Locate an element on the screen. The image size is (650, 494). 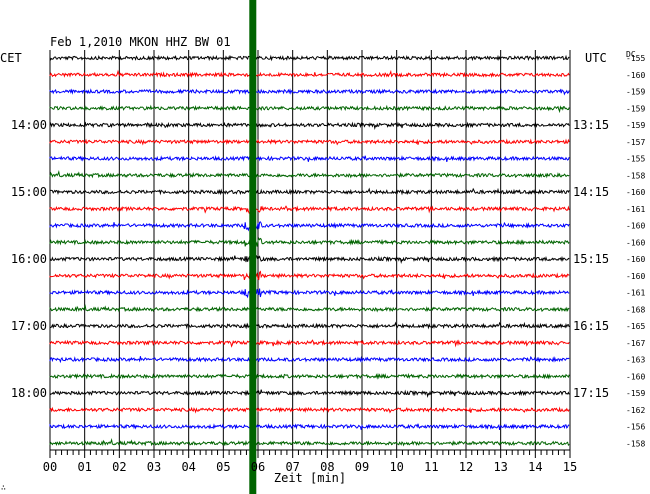
dc-offset-label-4: -159 is located at coordinates (635, 125).